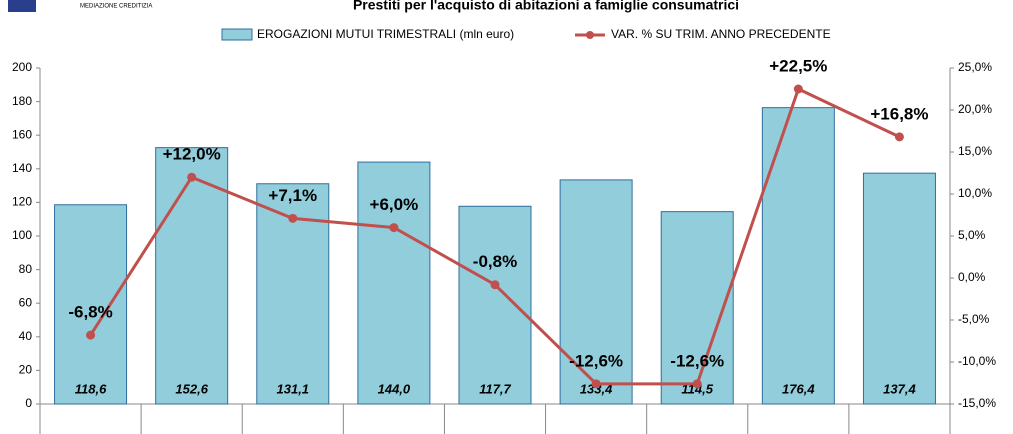  Describe the element at coordinates (22, 6) in the screenshot. I see `logo-mark` at that location.